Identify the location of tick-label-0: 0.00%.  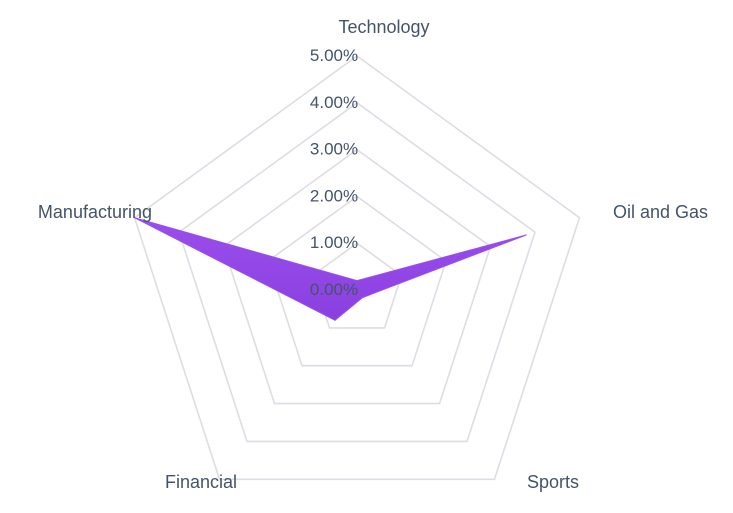
(334, 289).